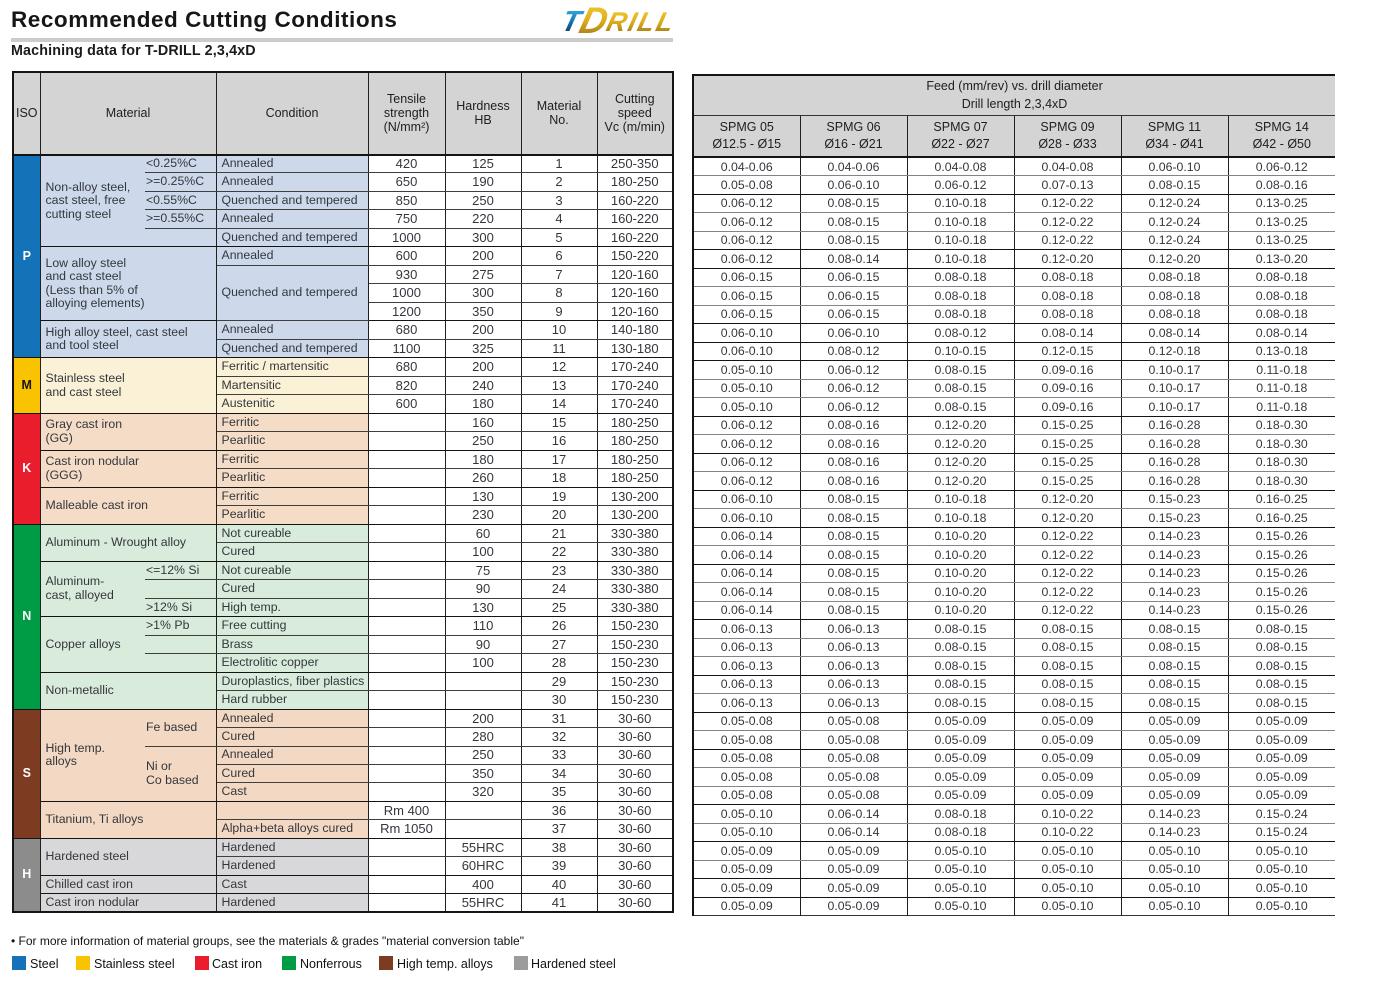 This screenshot has height=1000, width=1400. Describe the element at coordinates (642, 21) in the screenshot. I see `svg-text: RILL` at that location.